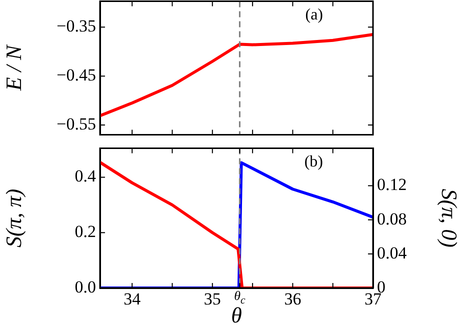 The image size is (463, 330). Describe the element at coordinates (392, 184) in the screenshot. I see `y2-tick-label: 0.12` at that location.